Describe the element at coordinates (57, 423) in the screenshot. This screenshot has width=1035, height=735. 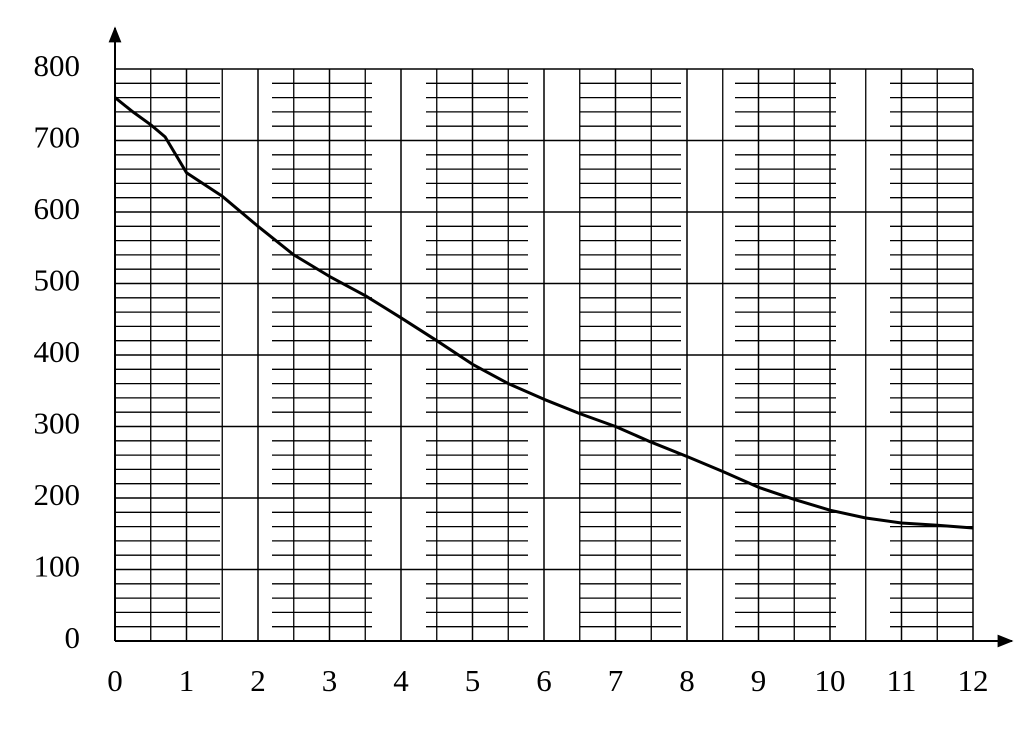
I see `y-tick-label: 300` at that location.